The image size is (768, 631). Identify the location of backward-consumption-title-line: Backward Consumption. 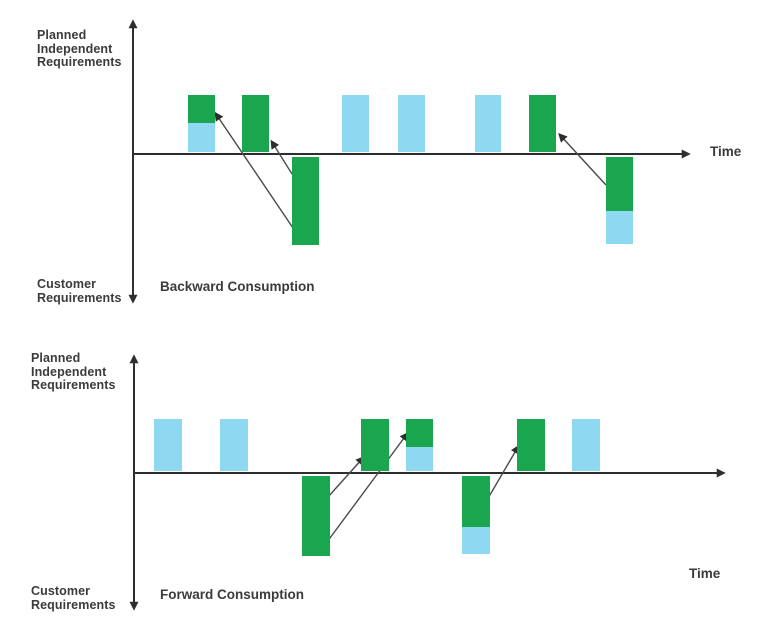
(237, 286).